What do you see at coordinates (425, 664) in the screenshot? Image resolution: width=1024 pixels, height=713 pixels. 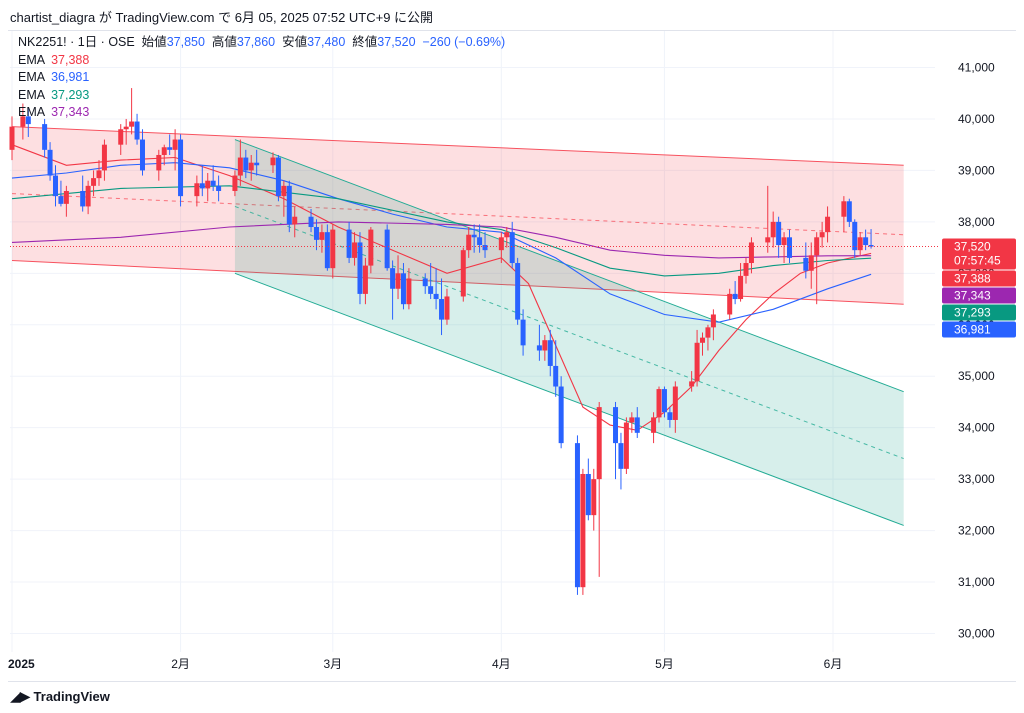 I see `x-axis: 2025 2月 3月 4月 5月 6月` at bounding box center [425, 664].